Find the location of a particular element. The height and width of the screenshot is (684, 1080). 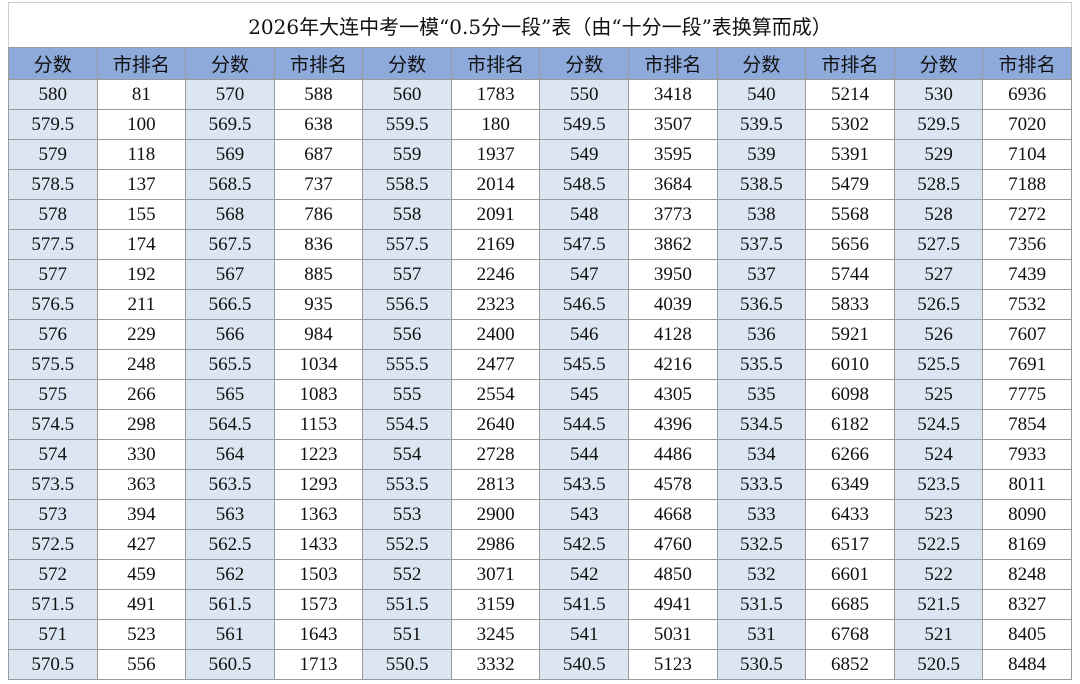

score-cell: 577 is located at coordinates (53, 274).